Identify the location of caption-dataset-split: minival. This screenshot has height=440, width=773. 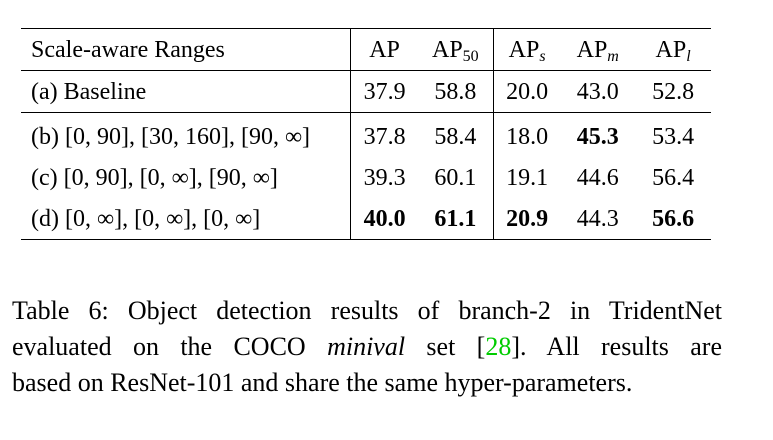
(366, 346).